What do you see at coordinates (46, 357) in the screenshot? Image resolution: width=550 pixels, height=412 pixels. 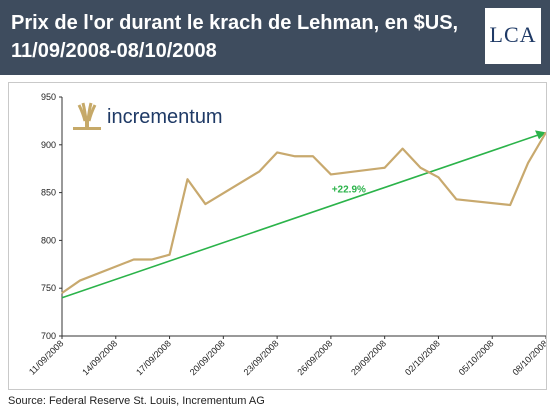 I see `x-tick-label: 11/09/2008` at bounding box center [46, 357].